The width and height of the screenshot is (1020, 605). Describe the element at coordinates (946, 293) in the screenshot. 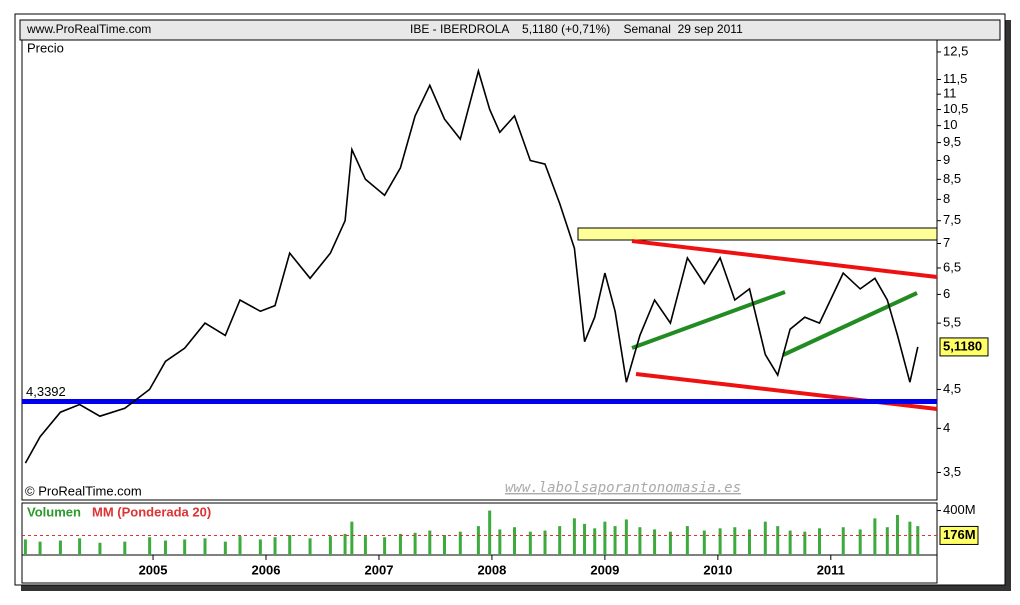

I see `y-tick-label: 6` at that location.